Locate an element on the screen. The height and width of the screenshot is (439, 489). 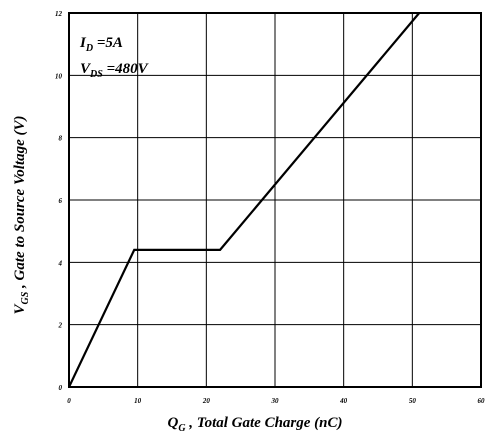
x-tick-labels: 0 10 20 30 40 50 60 is located at coordinates (276, 401).